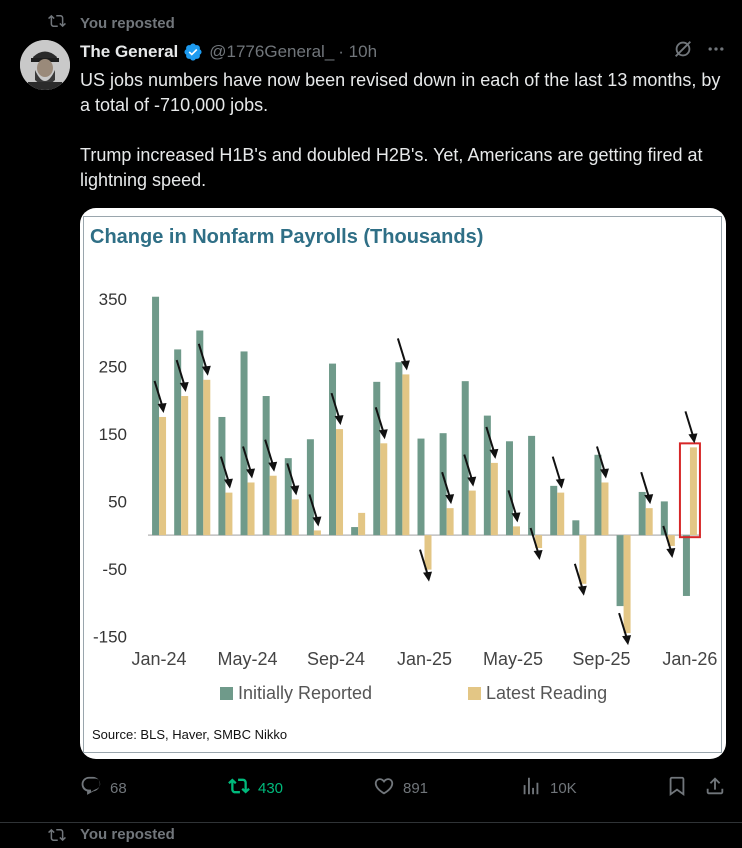  Describe the element at coordinates (400, 788) in the screenshot. I see `like-button: 891` at that location.